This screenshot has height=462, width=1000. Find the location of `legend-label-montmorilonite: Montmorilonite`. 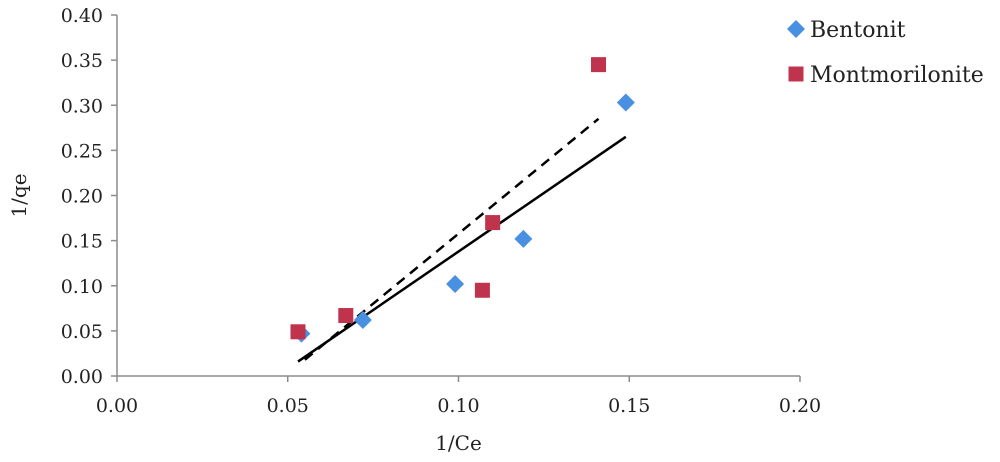

legend-label-montmorilonite: Montmorilonite is located at coordinates (897, 75).